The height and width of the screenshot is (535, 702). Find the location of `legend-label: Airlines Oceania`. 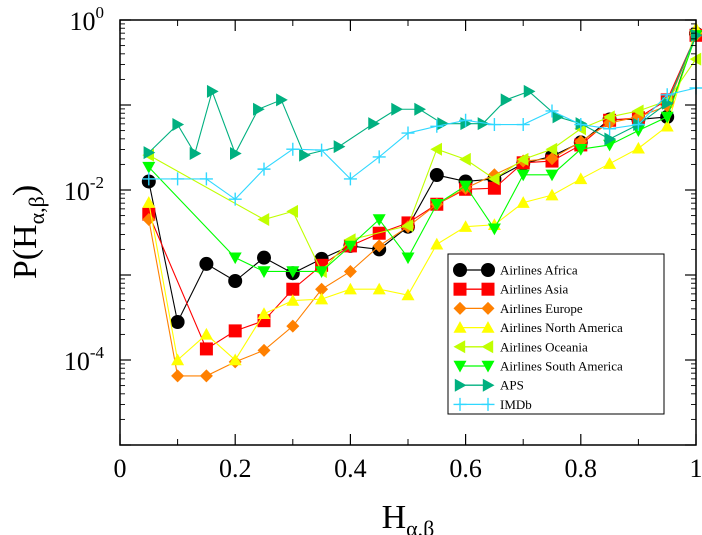

legend-label: Airlines Oceania is located at coordinates (544, 346).